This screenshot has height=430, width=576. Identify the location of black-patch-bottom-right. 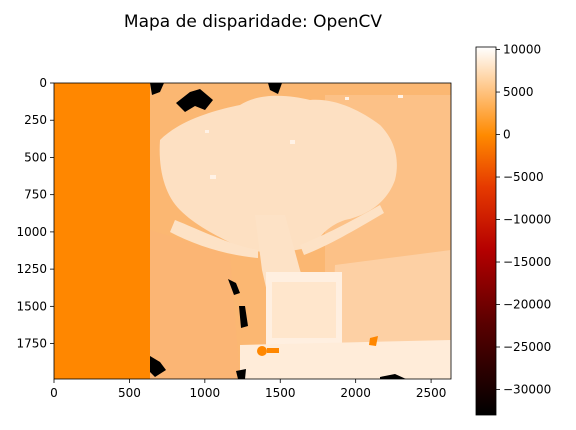
(393, 376).